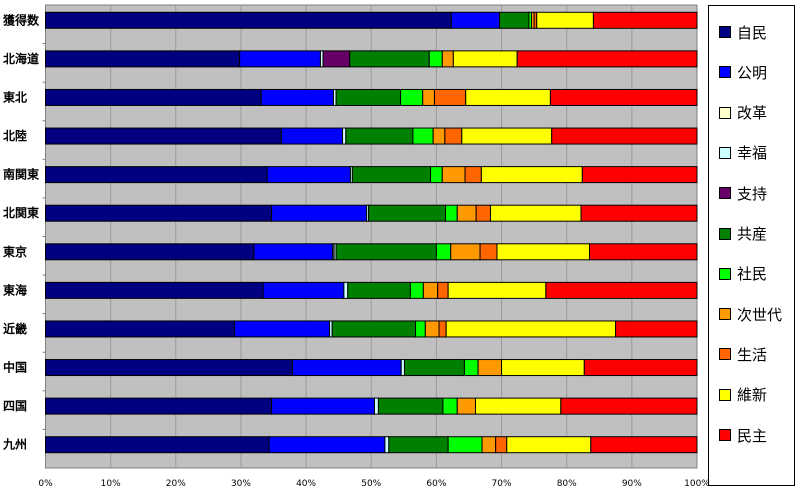 The height and width of the screenshot is (492, 800). Describe the element at coordinates (15, 251) in the screenshot. I see `category-label: 東京` at that location.